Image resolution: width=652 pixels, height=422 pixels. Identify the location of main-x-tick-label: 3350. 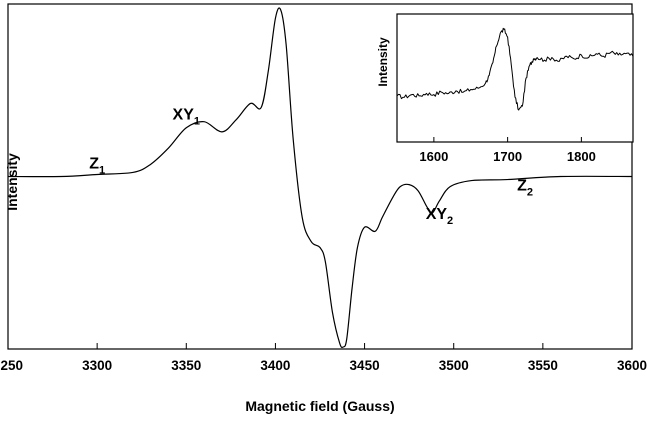
(186, 365).